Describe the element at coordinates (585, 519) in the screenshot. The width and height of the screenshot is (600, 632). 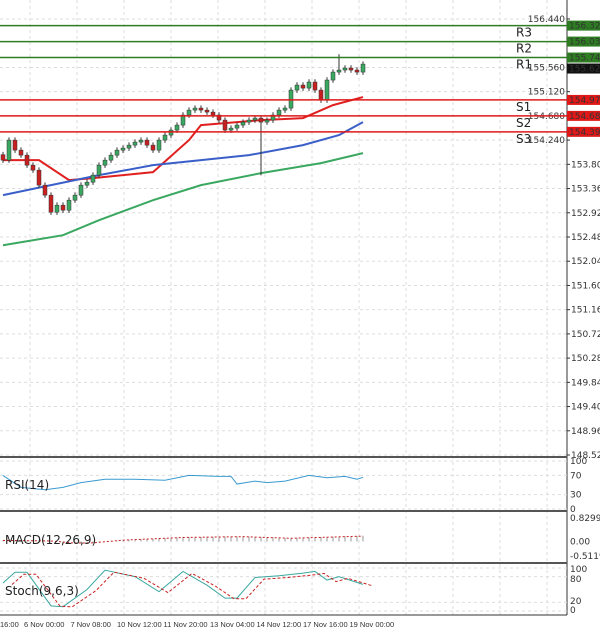
I see `macd-tick: 0.8299` at that location.